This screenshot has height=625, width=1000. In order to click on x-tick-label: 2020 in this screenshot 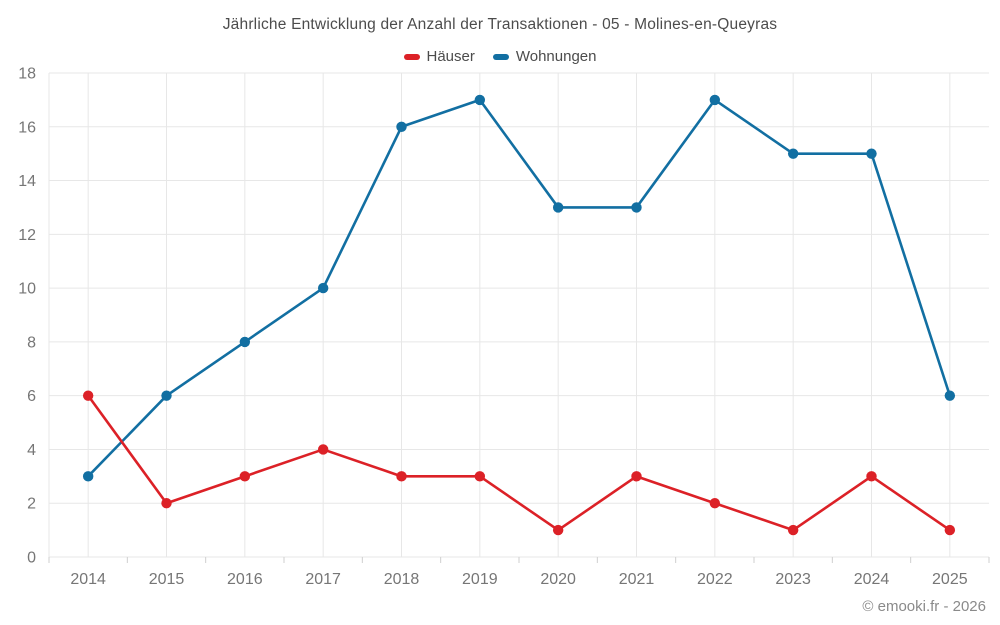, I will do `click(558, 579)`.